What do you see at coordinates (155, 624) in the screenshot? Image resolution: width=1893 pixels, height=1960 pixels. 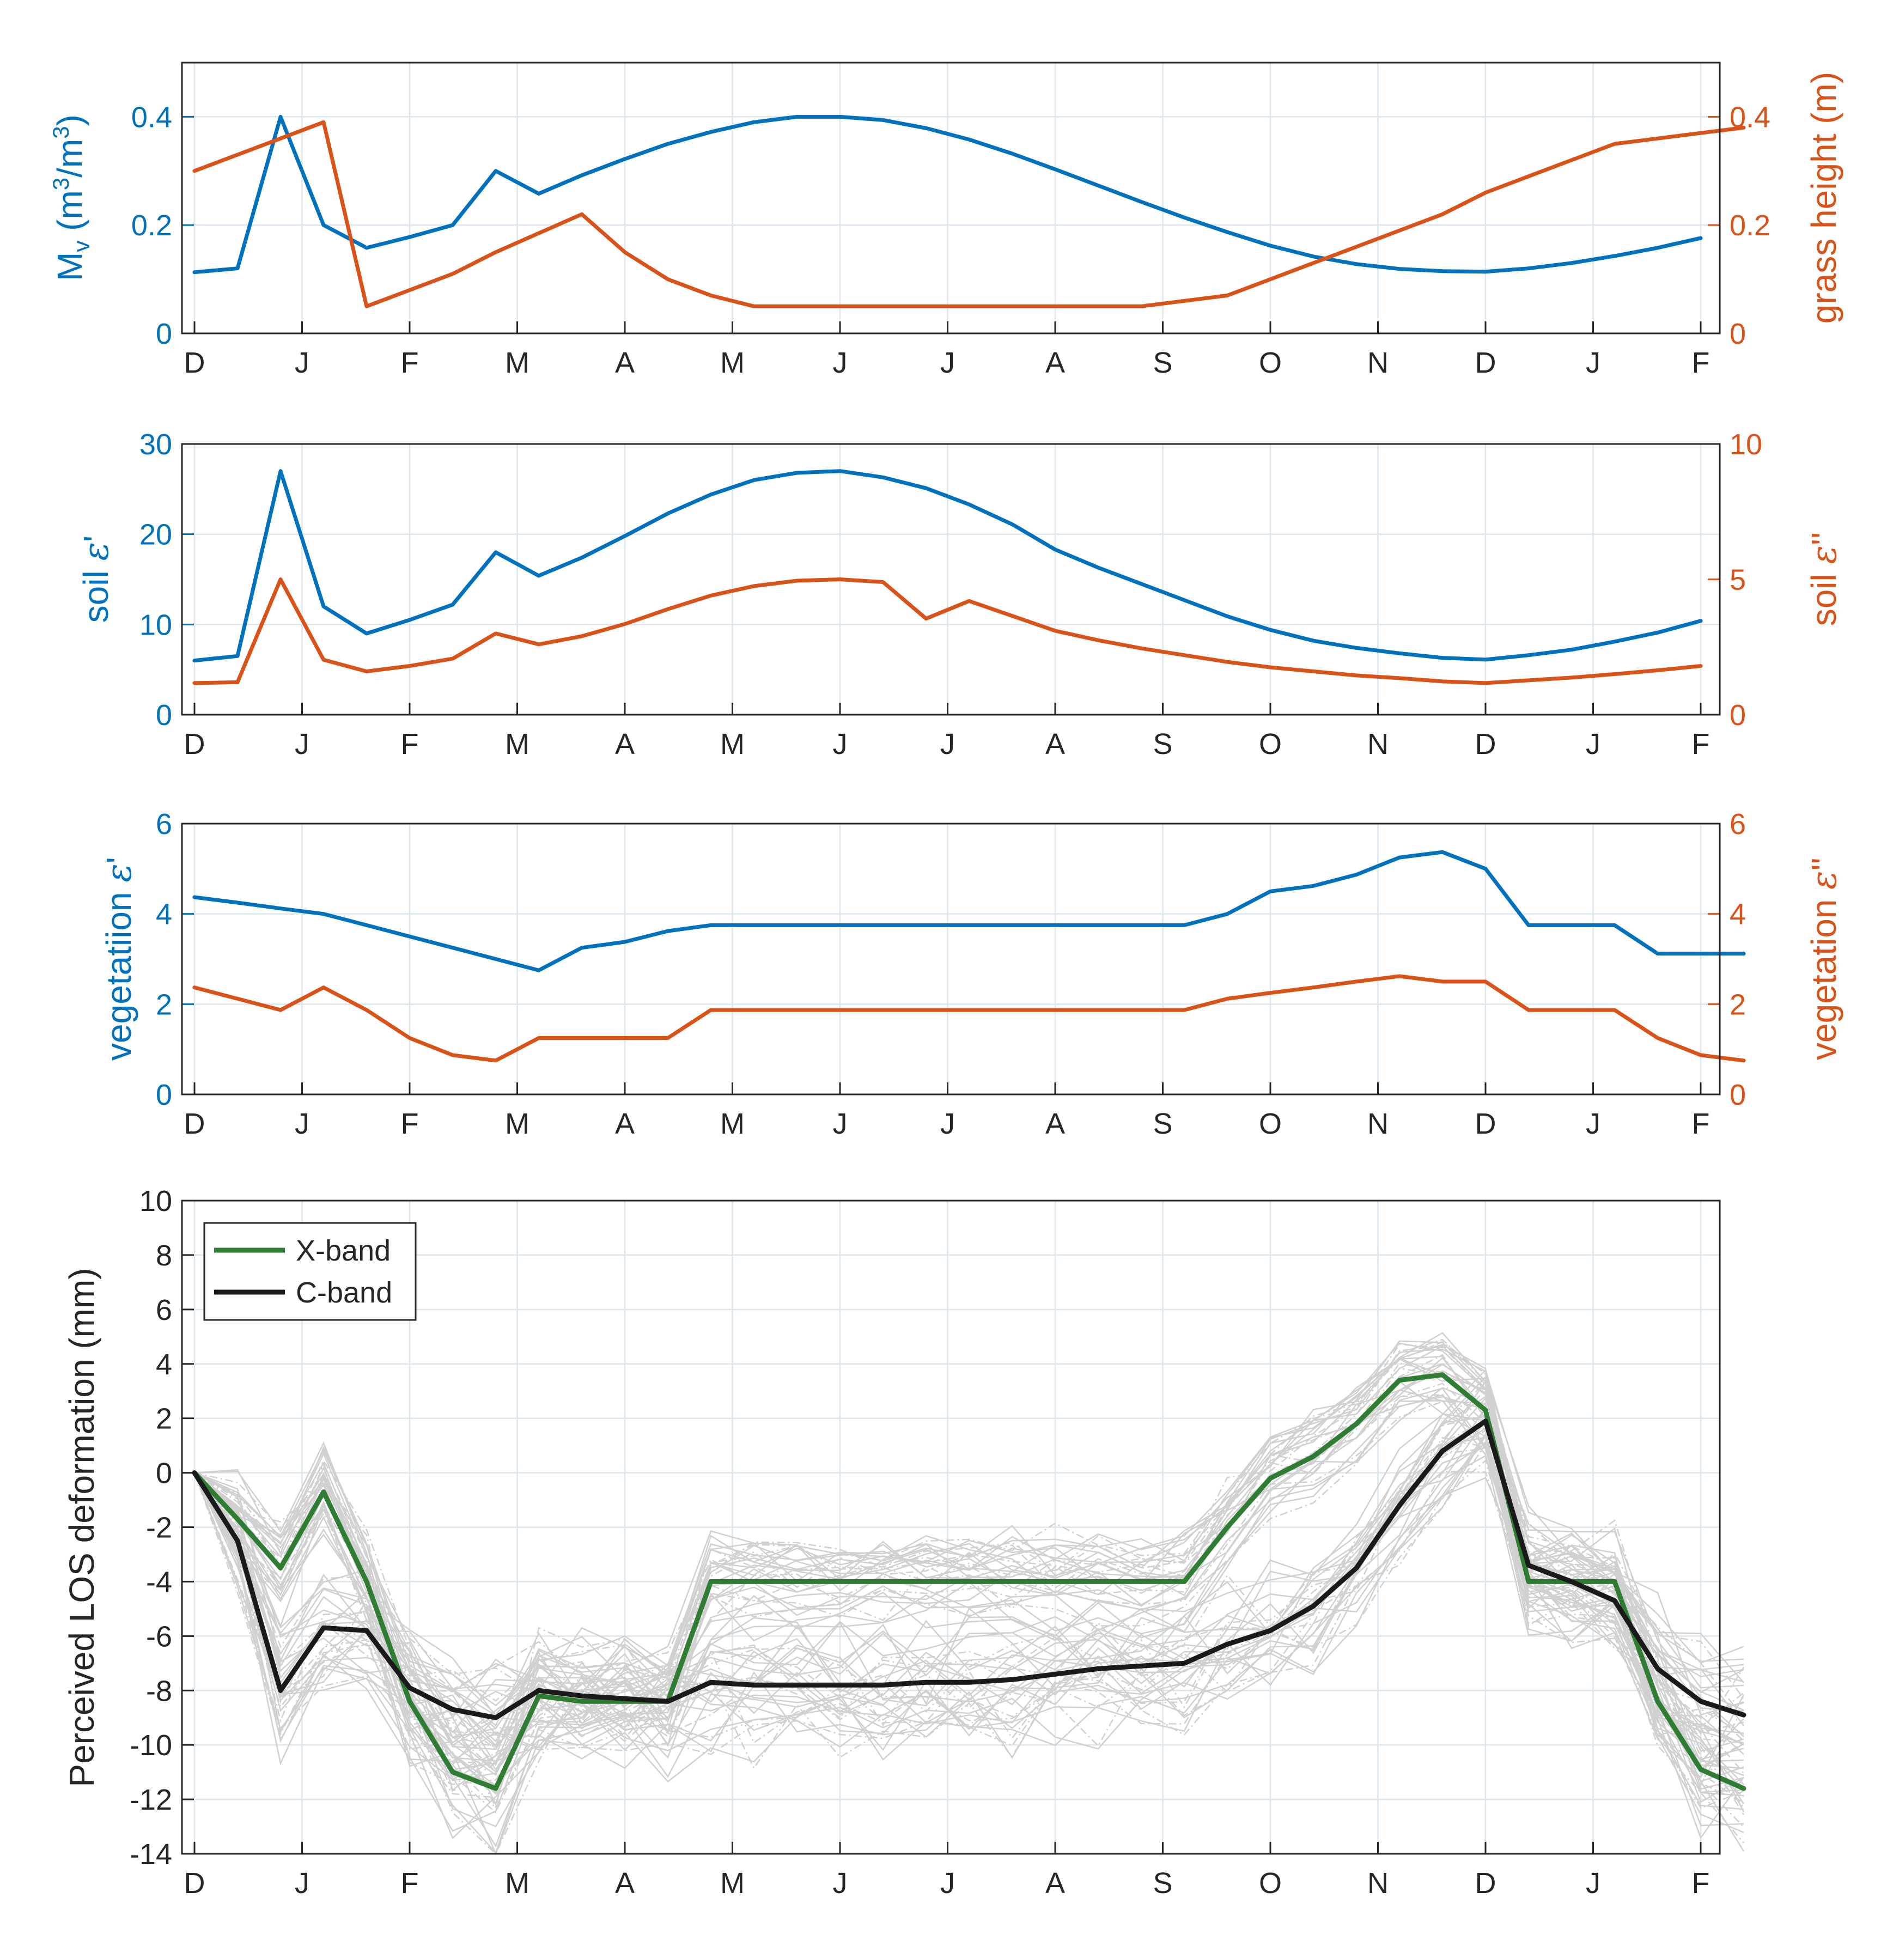 I see `y-left-tick-label: 10` at bounding box center [155, 624].